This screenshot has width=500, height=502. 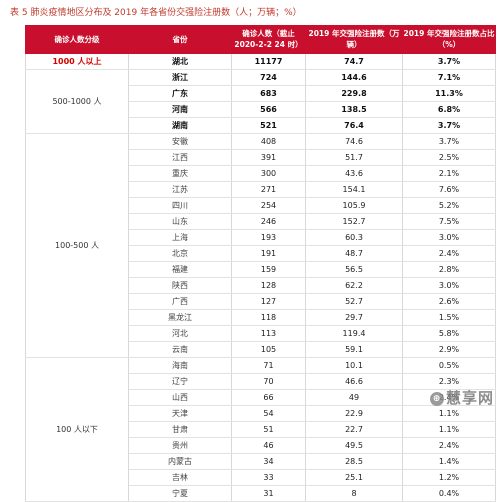 I want to click on cases-cell: 127, so click(x=268, y=301).